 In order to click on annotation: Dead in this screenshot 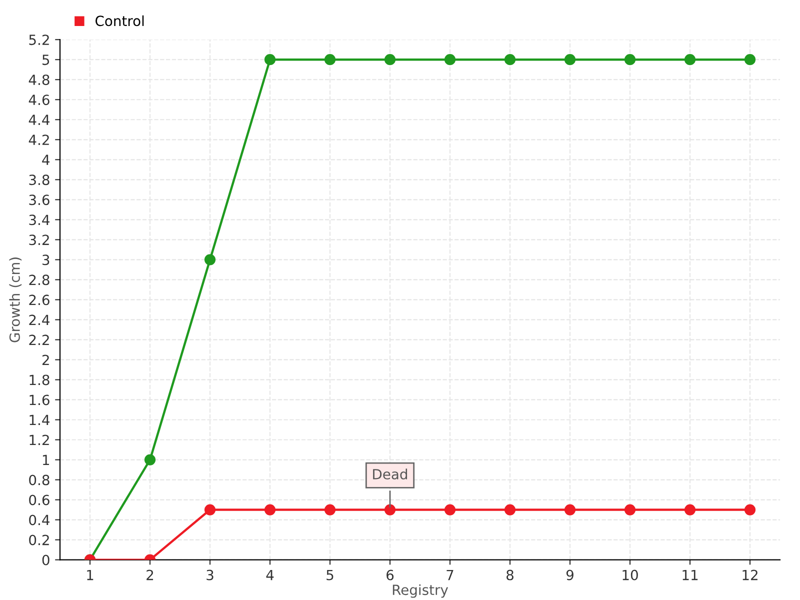, I will do `click(390, 474)`.